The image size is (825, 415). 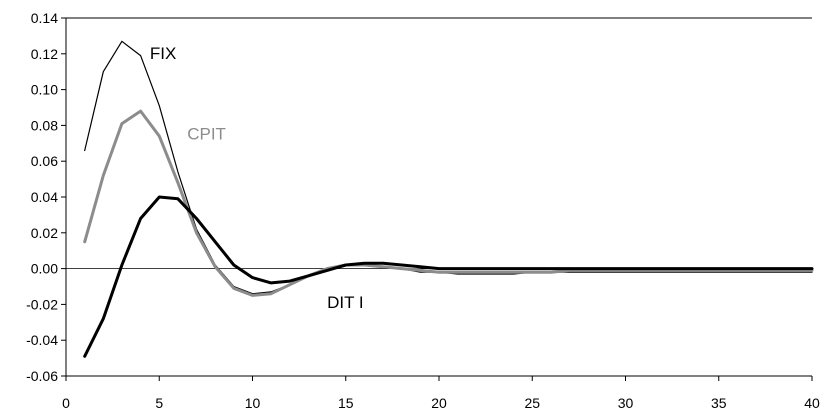 What do you see at coordinates (439, 403) in the screenshot?
I see `x-tick-label: 20` at bounding box center [439, 403].